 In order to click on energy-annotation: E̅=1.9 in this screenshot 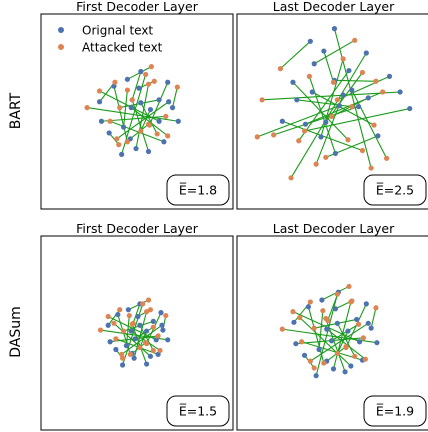, I will do `click(395, 410)`.